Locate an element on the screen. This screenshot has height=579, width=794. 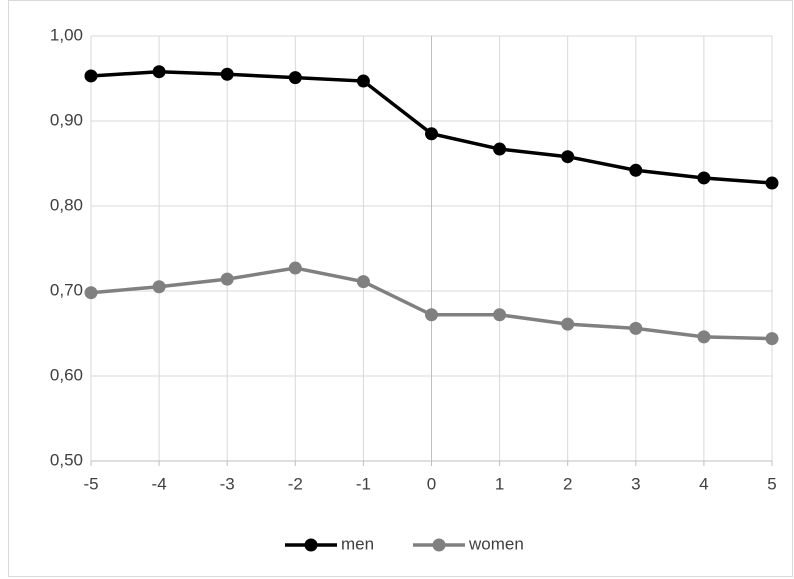
y-tick-label: 0,80 is located at coordinates (66, 204).